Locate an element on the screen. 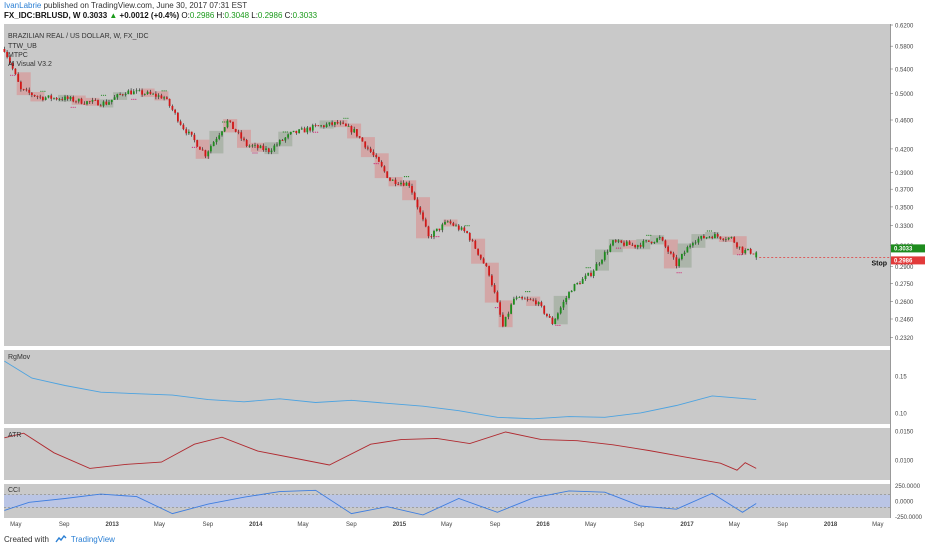 This screenshot has width=932, height=550. indicator-label-2: MTPC is located at coordinates (18, 55).